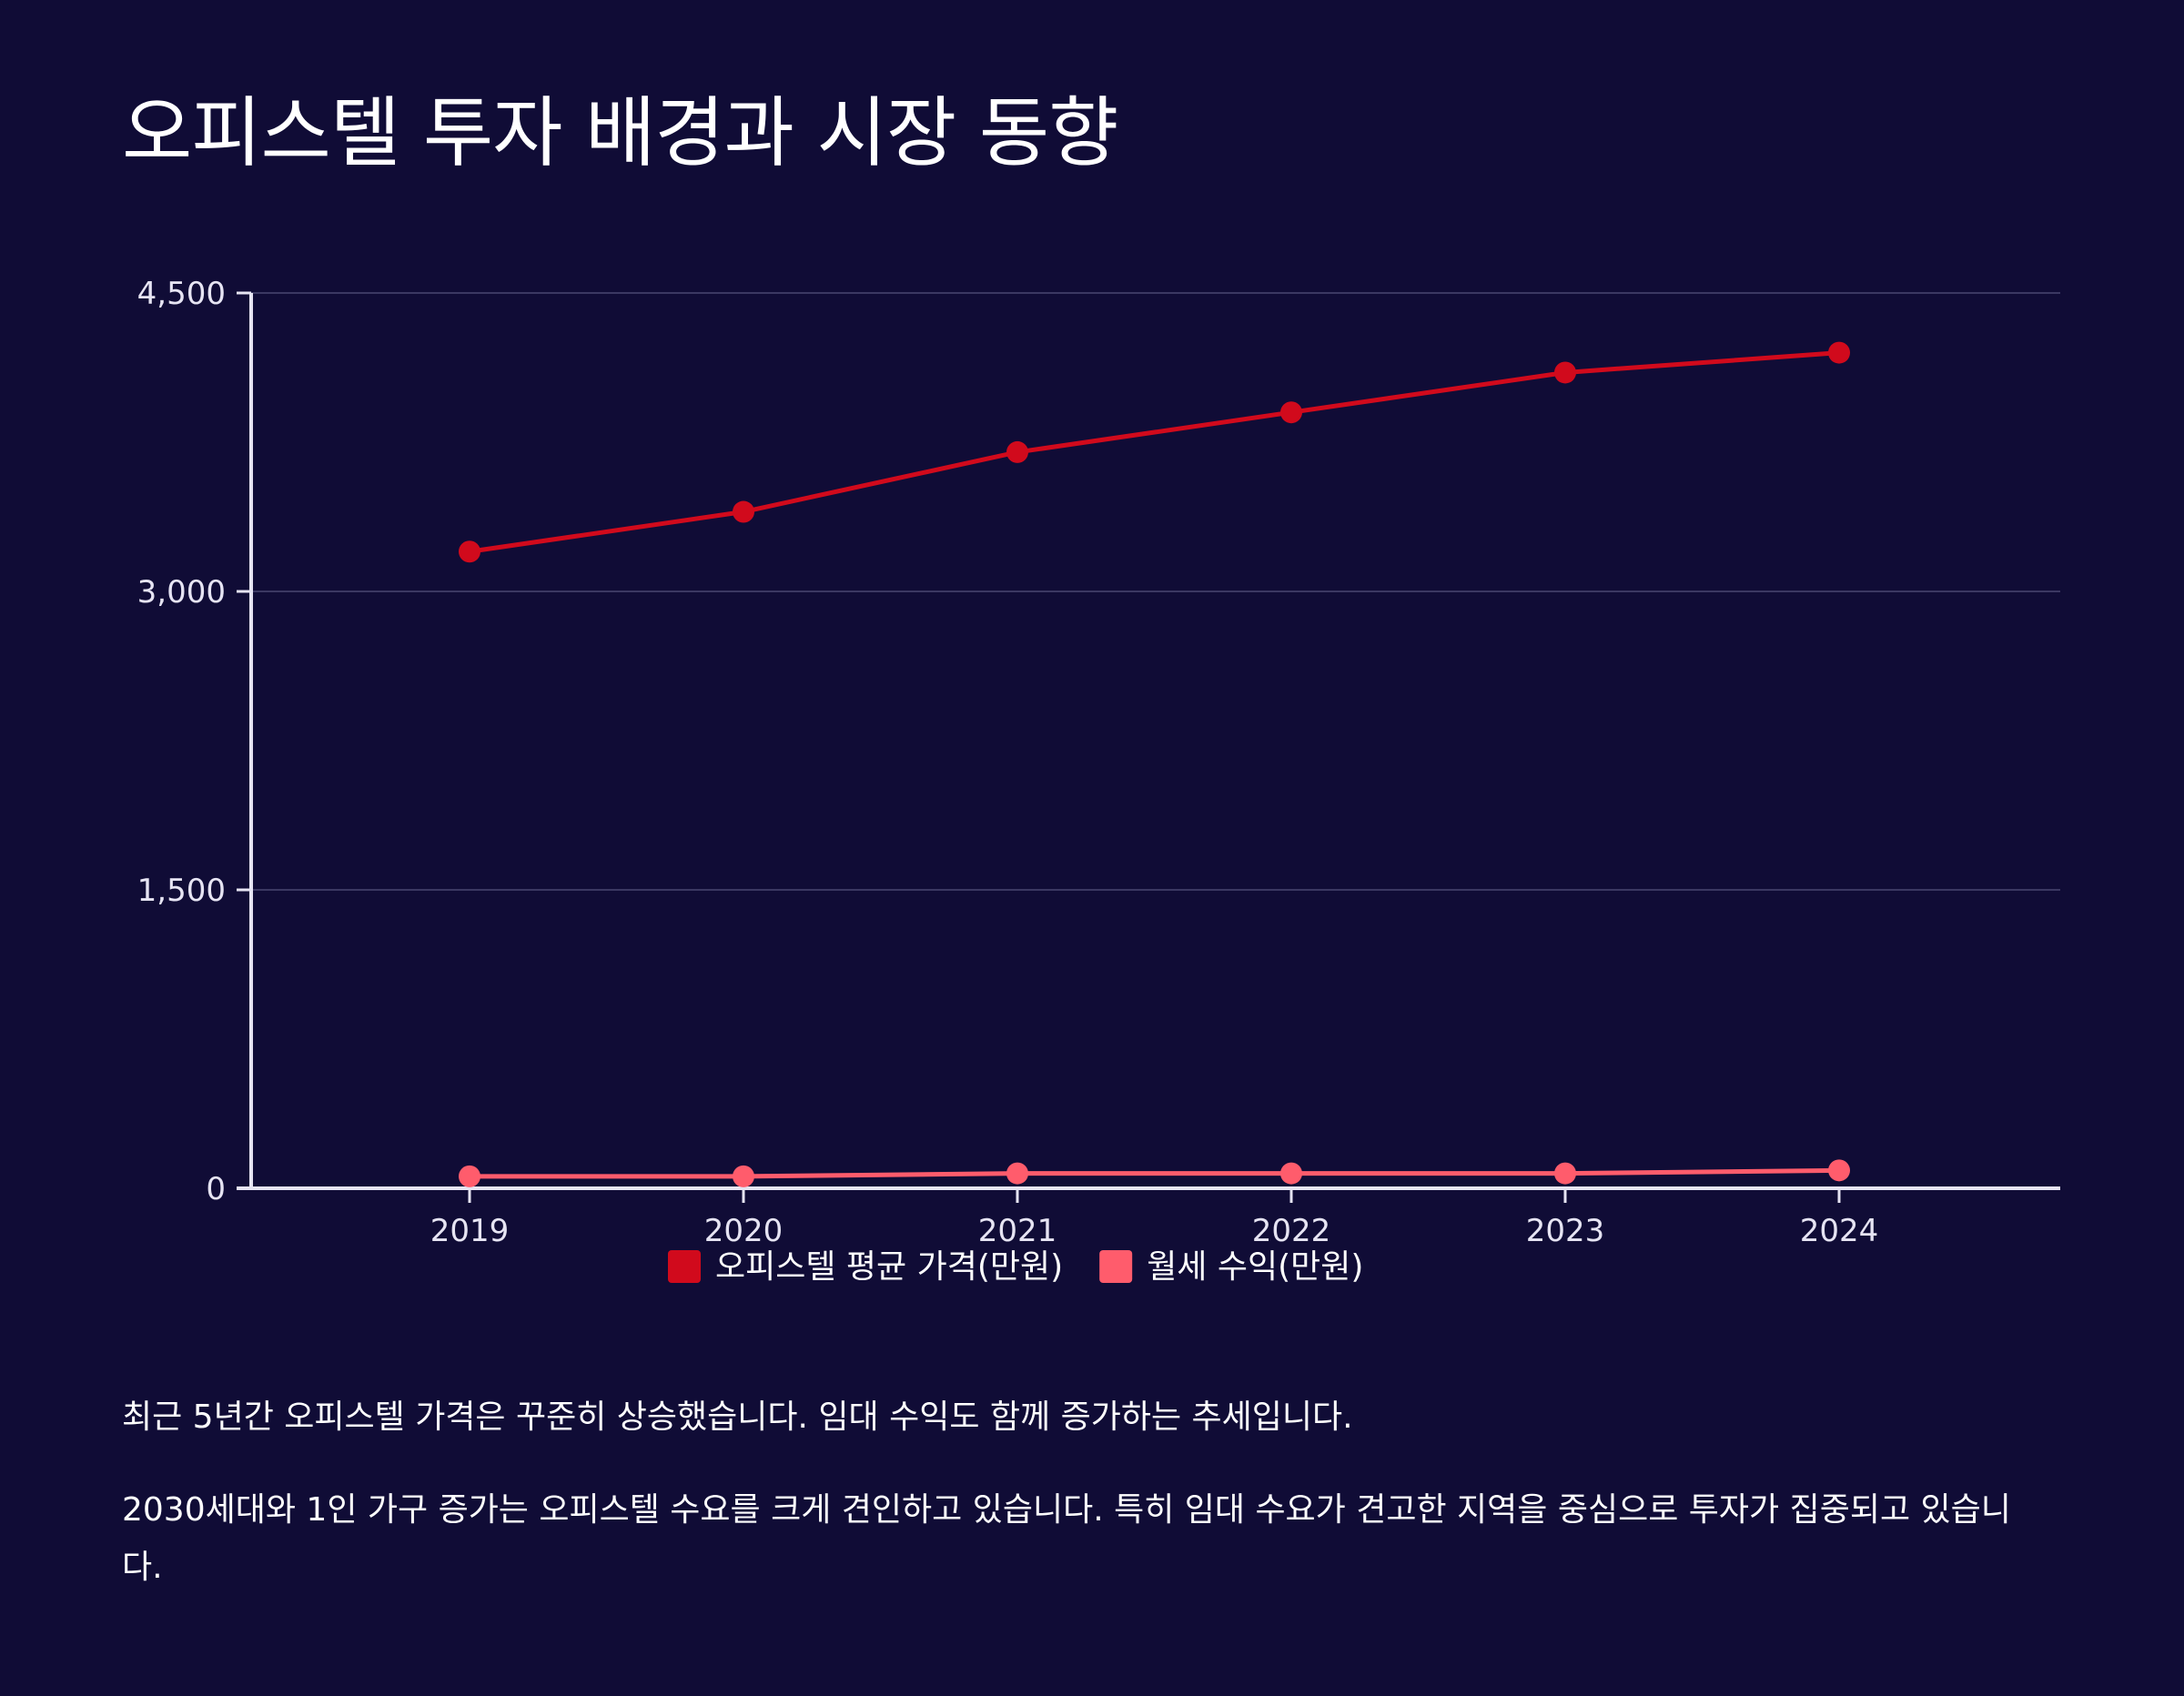 The image size is (2184, 1696). What do you see at coordinates (1566, 1231) in the screenshot?
I see `x-tick-label: 2023` at bounding box center [1566, 1231].